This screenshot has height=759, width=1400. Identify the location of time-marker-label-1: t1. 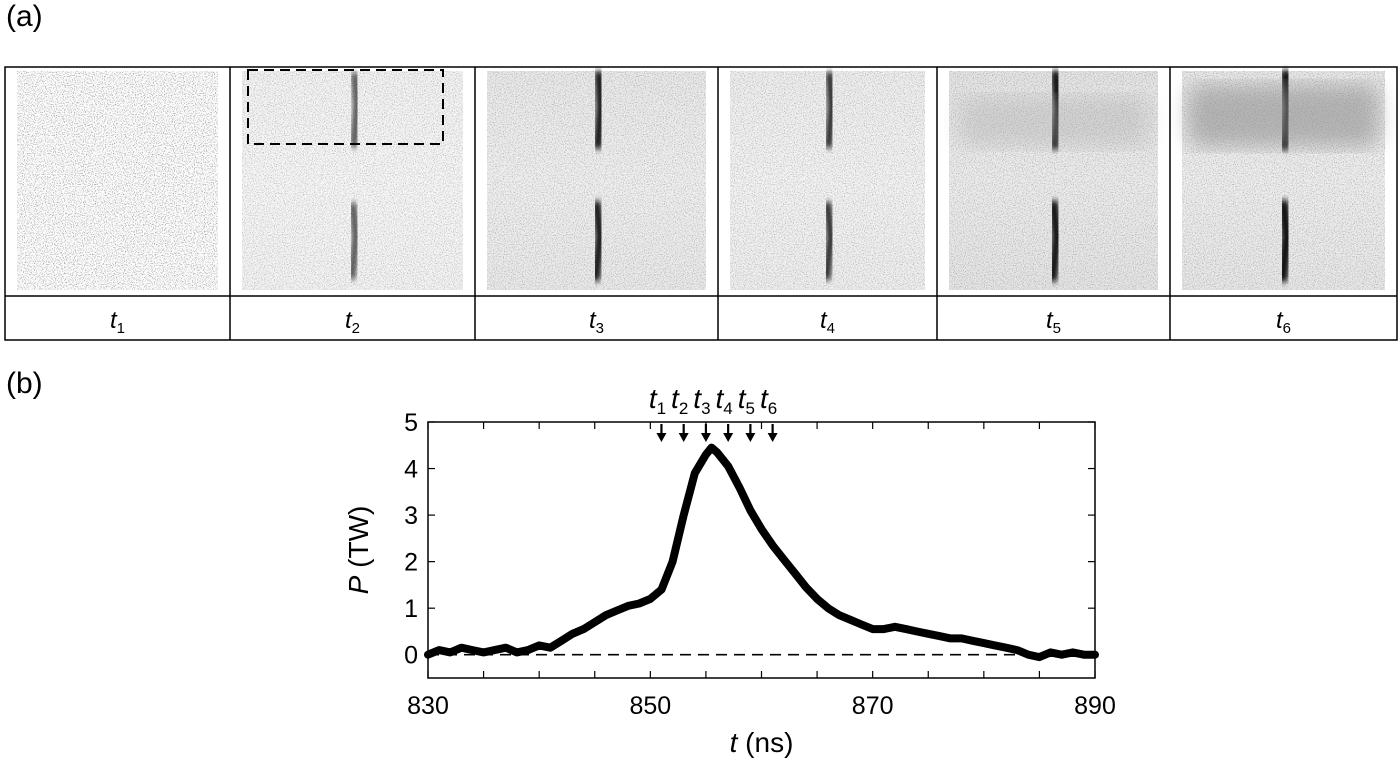
(657, 400).